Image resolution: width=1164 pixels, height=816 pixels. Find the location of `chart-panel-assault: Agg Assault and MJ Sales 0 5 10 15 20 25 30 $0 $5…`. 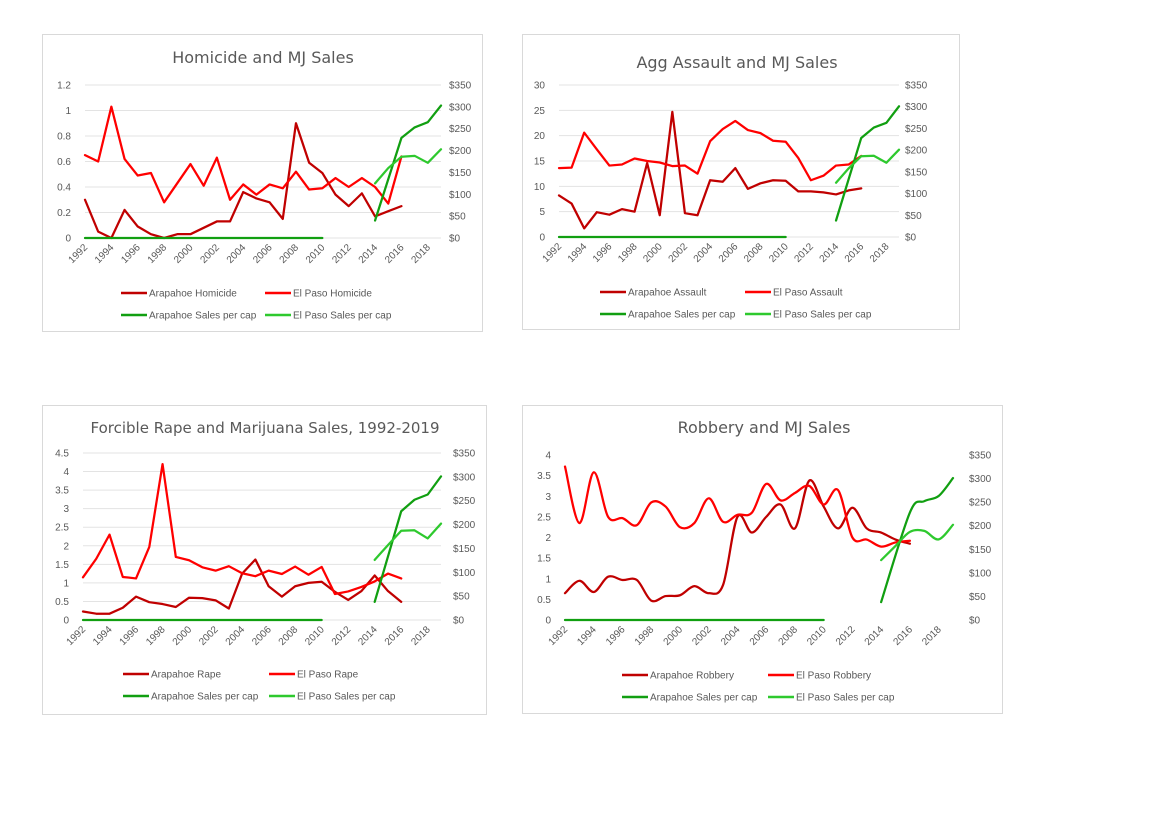

chart-panel-assault: Agg Assault and MJ Sales 0 5 10 15 20 25 30 $0 $5… is located at coordinates (741, 182).